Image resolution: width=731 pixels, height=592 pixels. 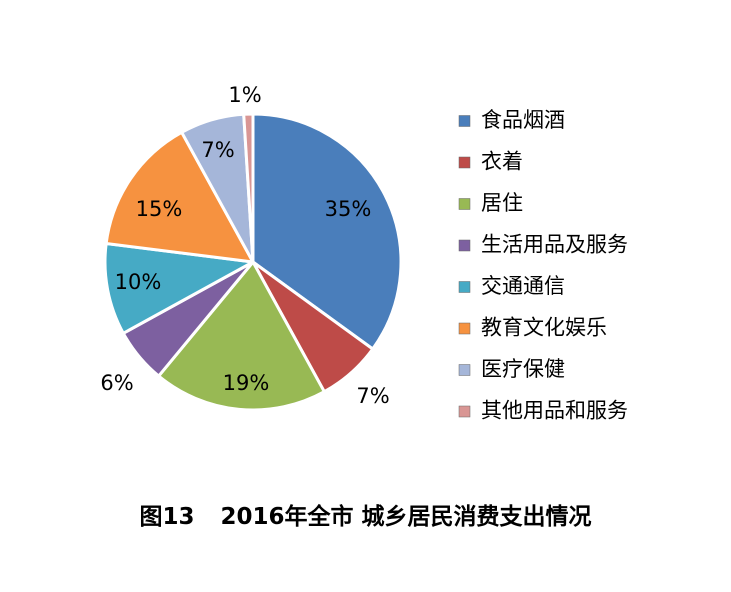 I want to click on data-label: 15%, so click(x=159, y=209).